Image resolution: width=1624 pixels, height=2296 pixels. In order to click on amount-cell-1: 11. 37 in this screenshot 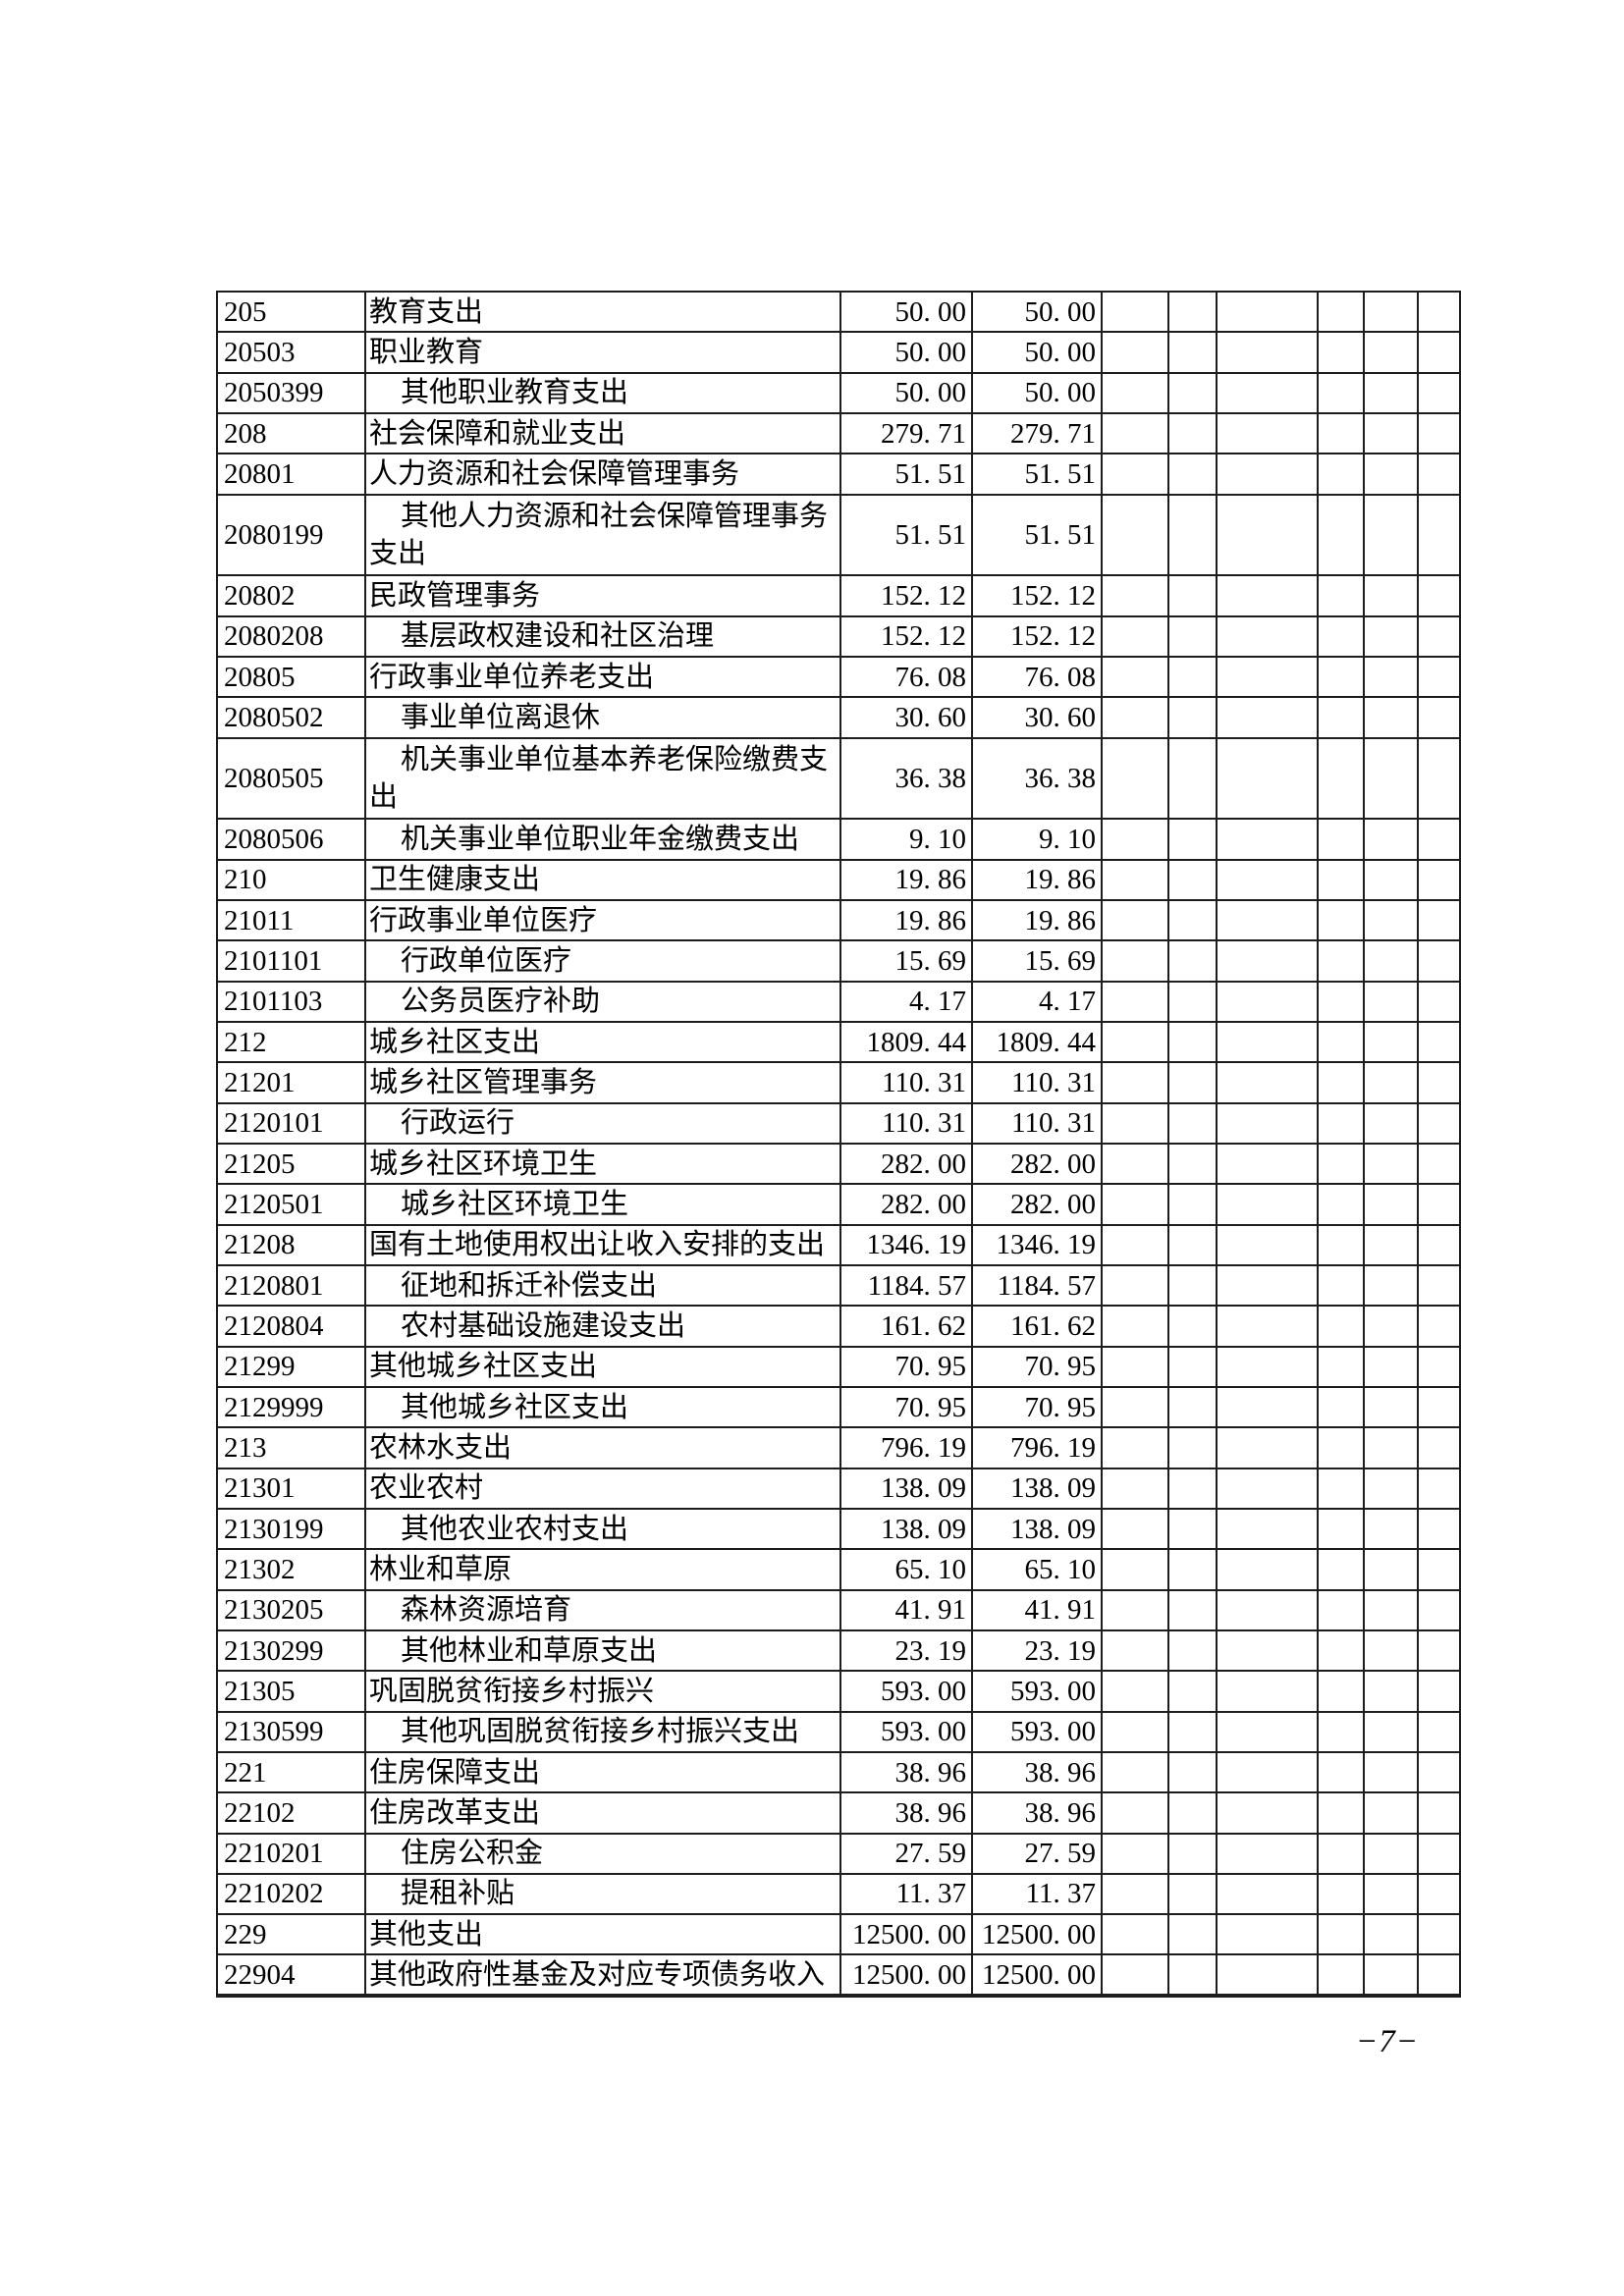, I will do `click(906, 1894)`.